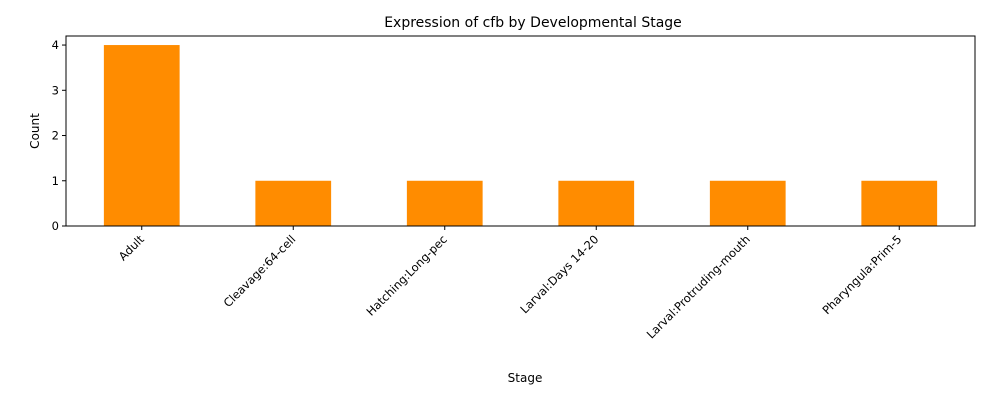 This screenshot has width=1000, height=400. Describe the element at coordinates (55, 181) in the screenshot. I see `y-tick-label: 1` at that location.